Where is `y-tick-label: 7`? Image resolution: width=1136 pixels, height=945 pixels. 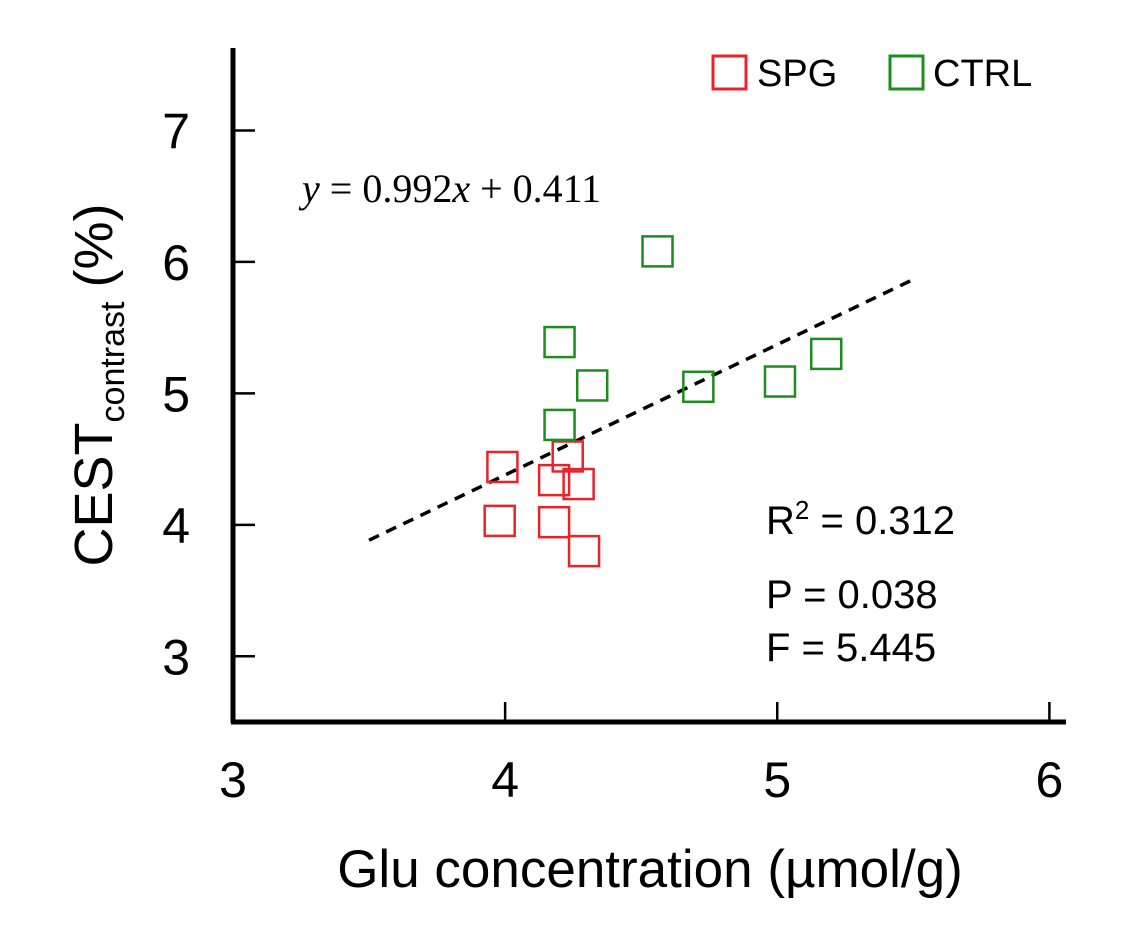
y-tick-label: 7 is located at coordinates (176, 131).